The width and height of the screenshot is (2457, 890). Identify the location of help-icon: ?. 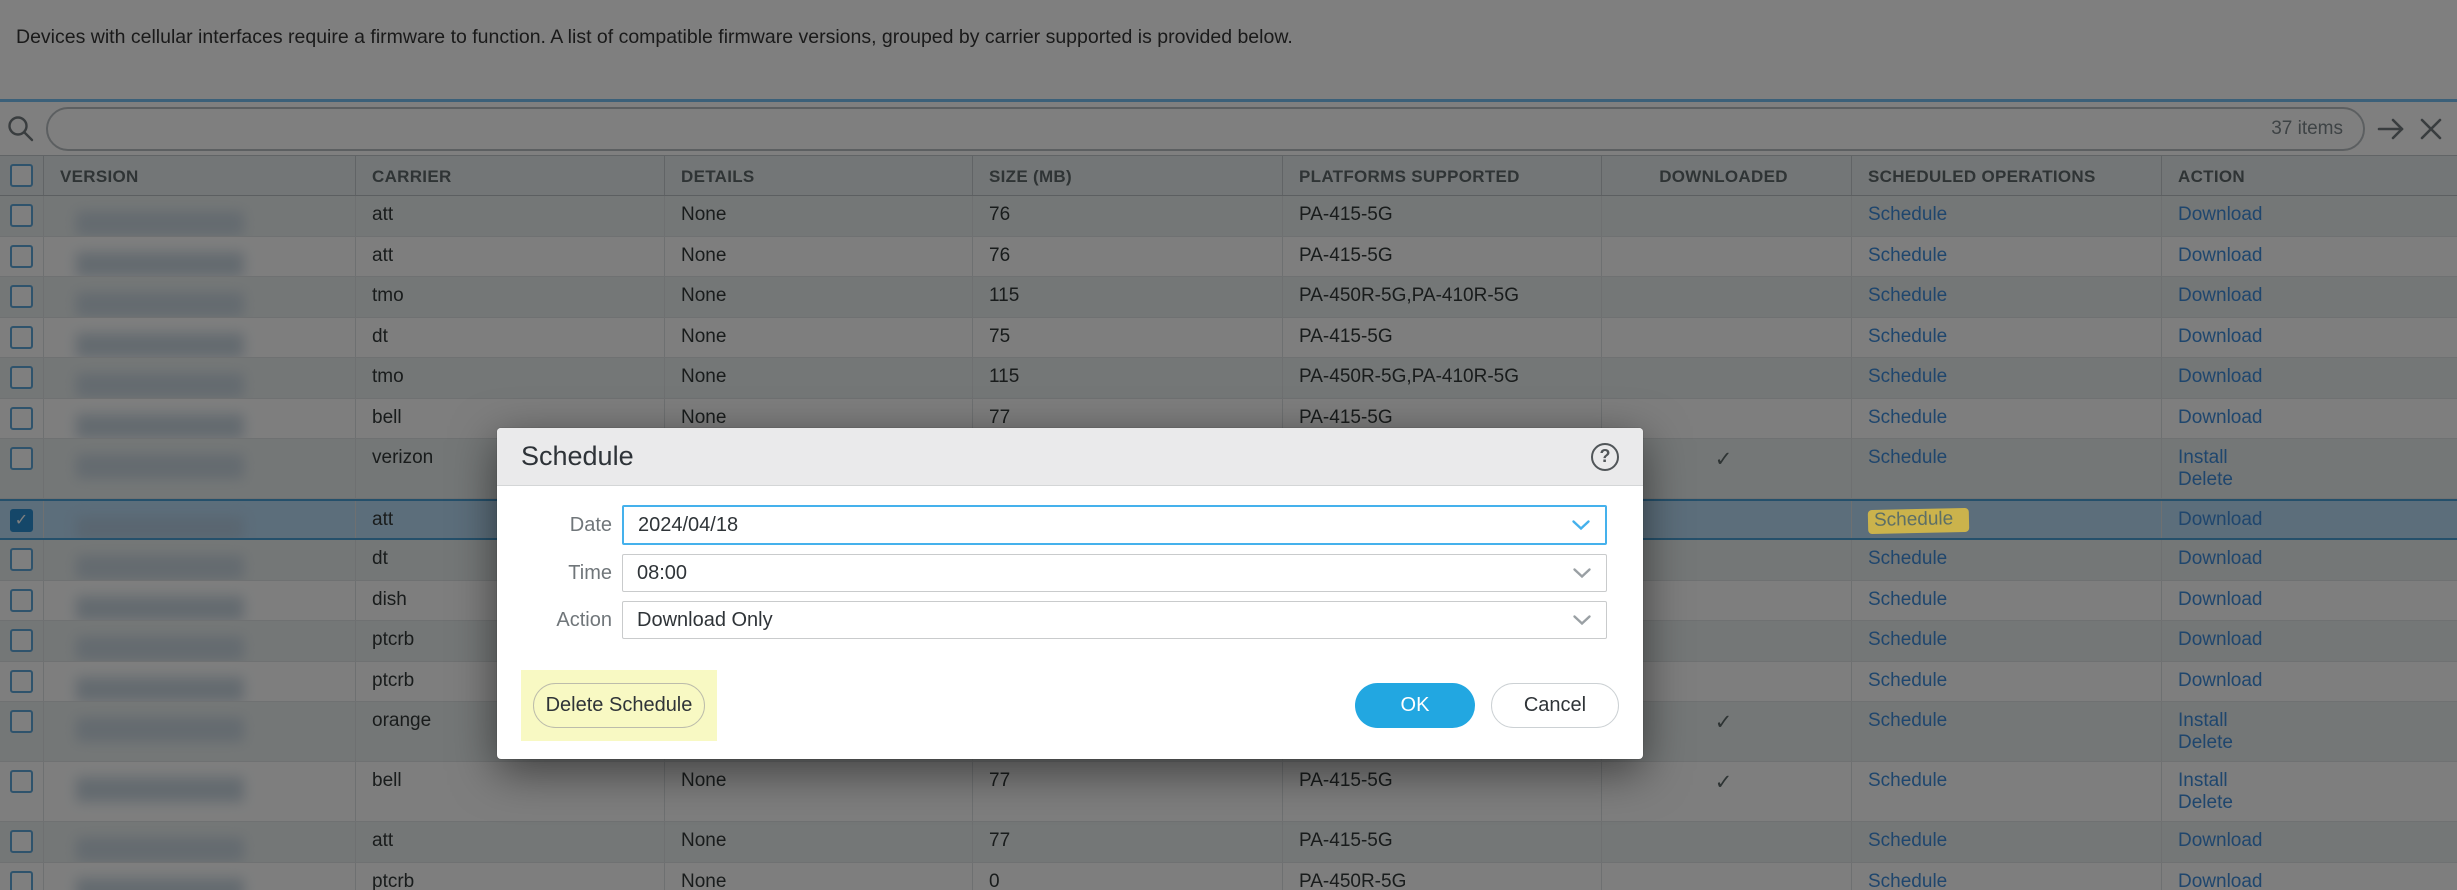
(1605, 456).